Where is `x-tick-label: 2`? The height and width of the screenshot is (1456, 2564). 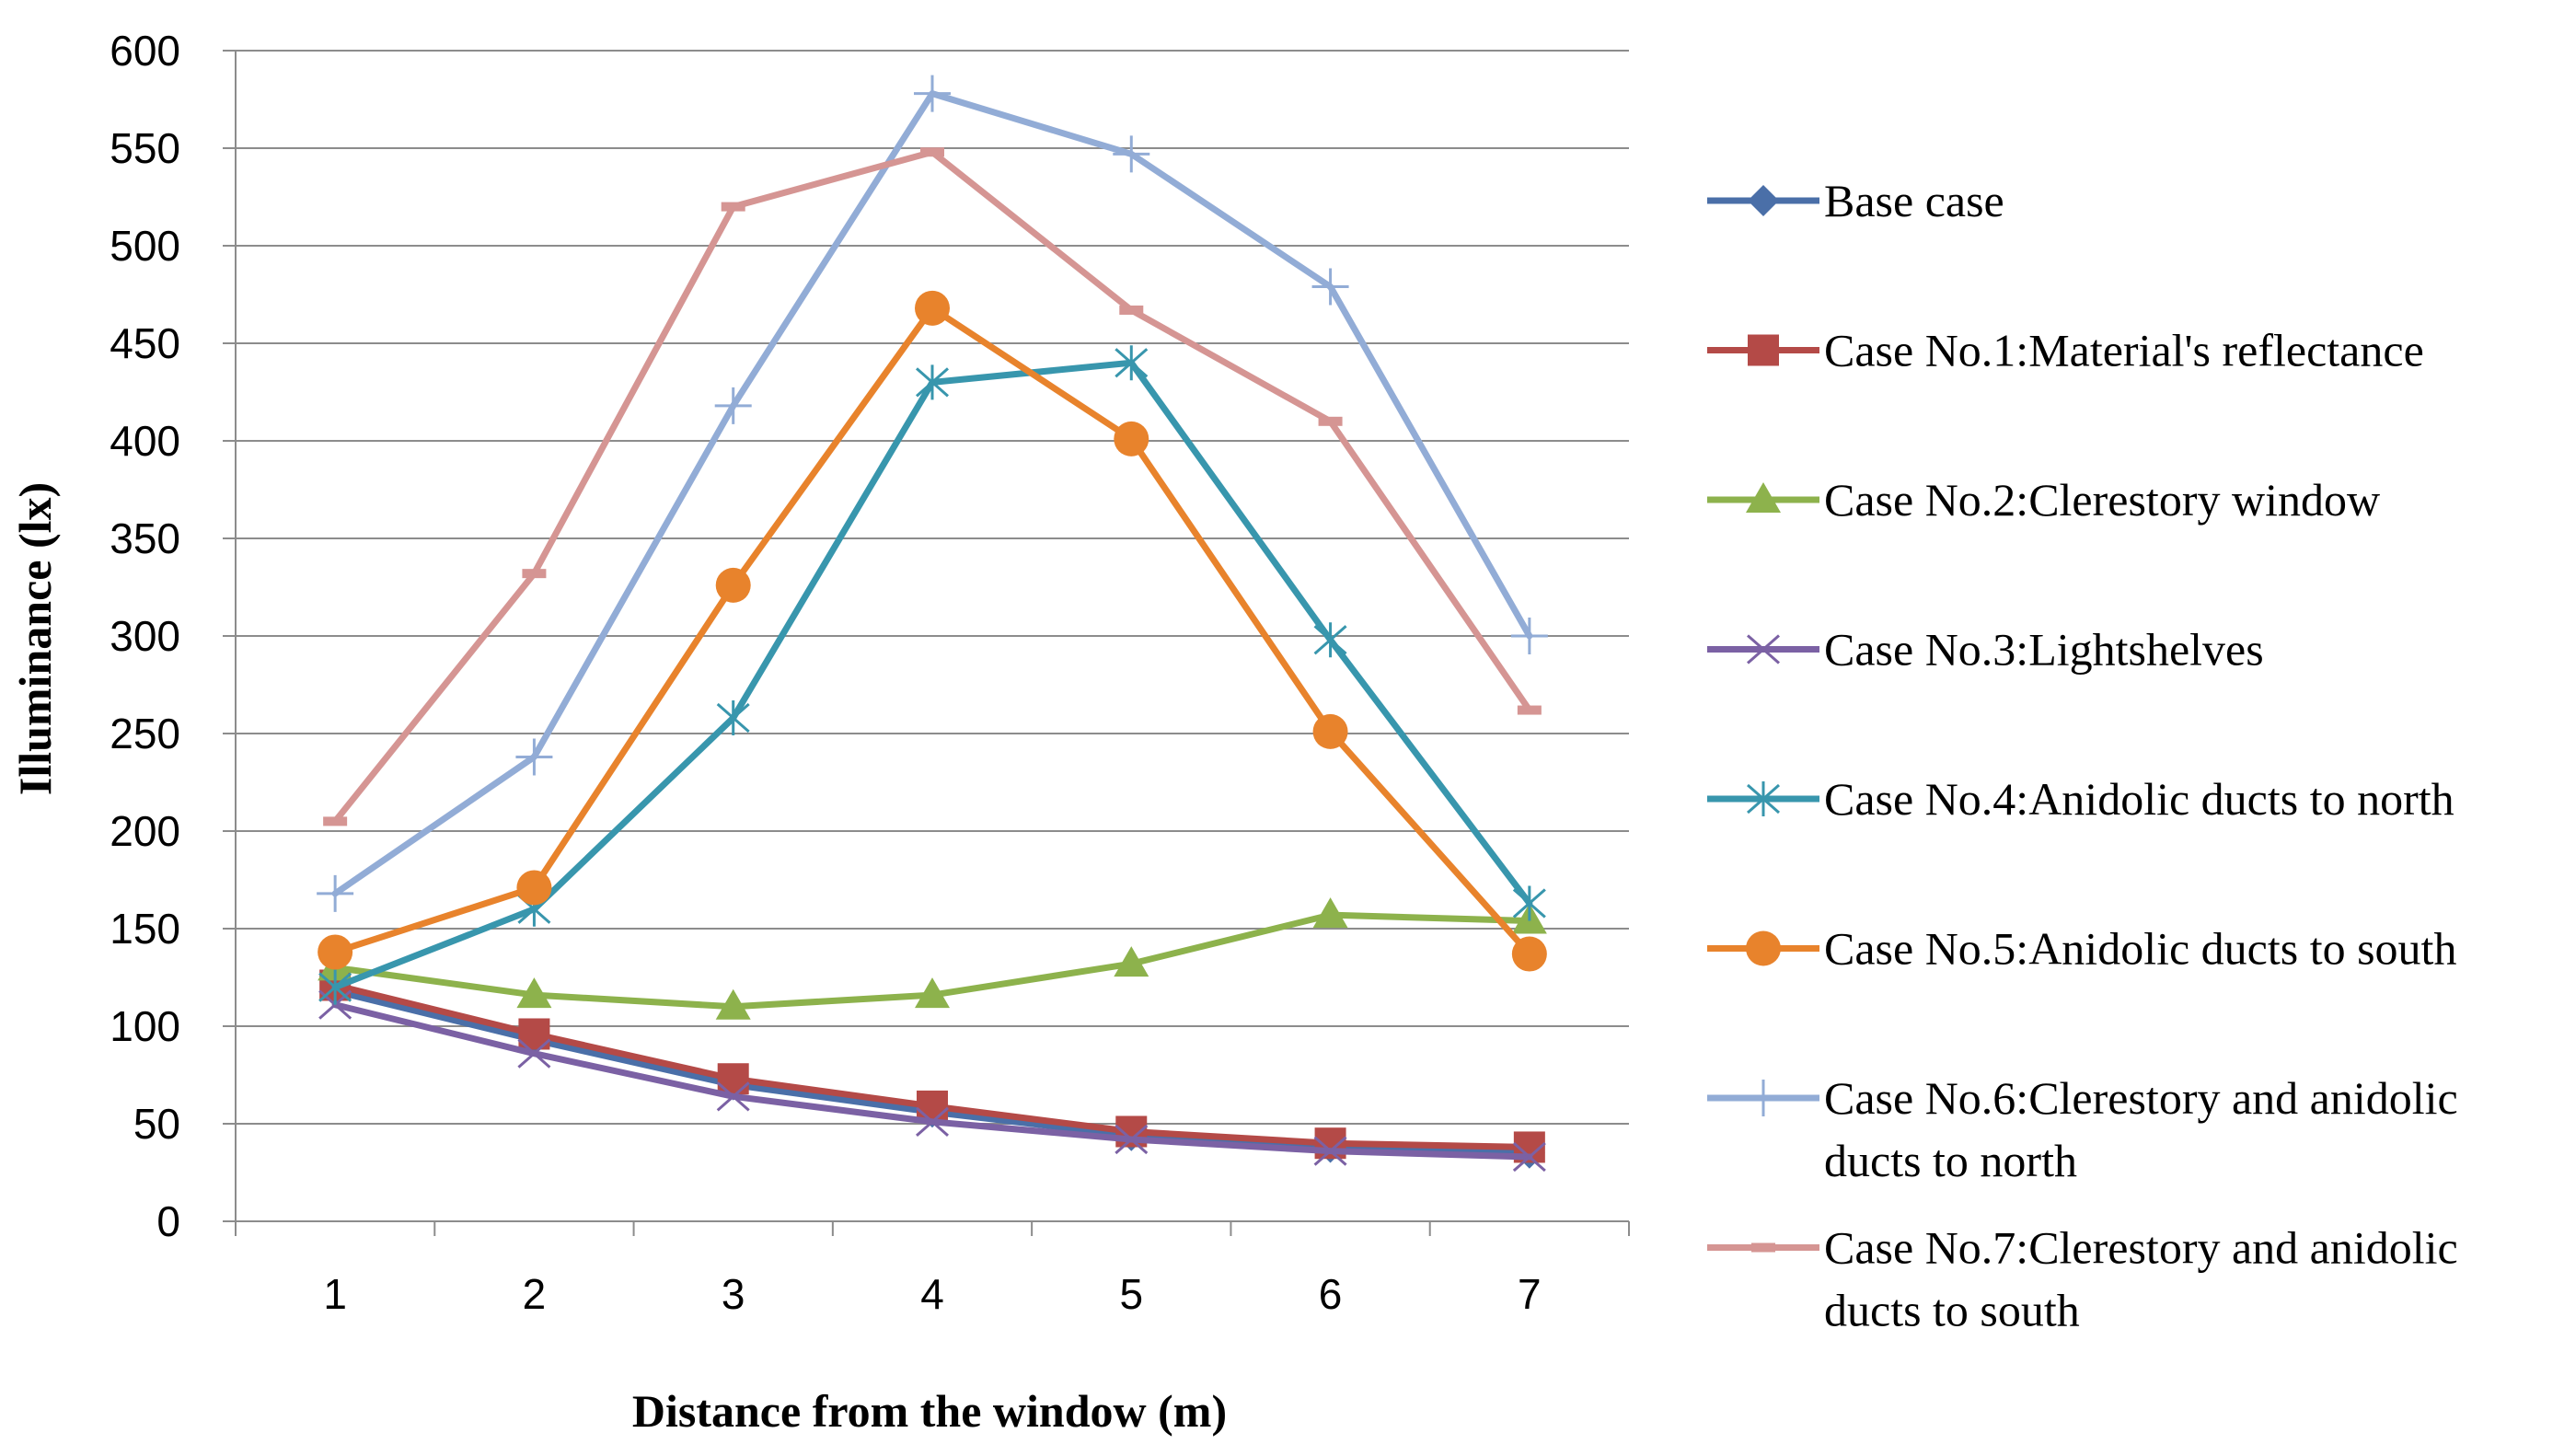 x-tick-label: 2 is located at coordinates (535, 1294).